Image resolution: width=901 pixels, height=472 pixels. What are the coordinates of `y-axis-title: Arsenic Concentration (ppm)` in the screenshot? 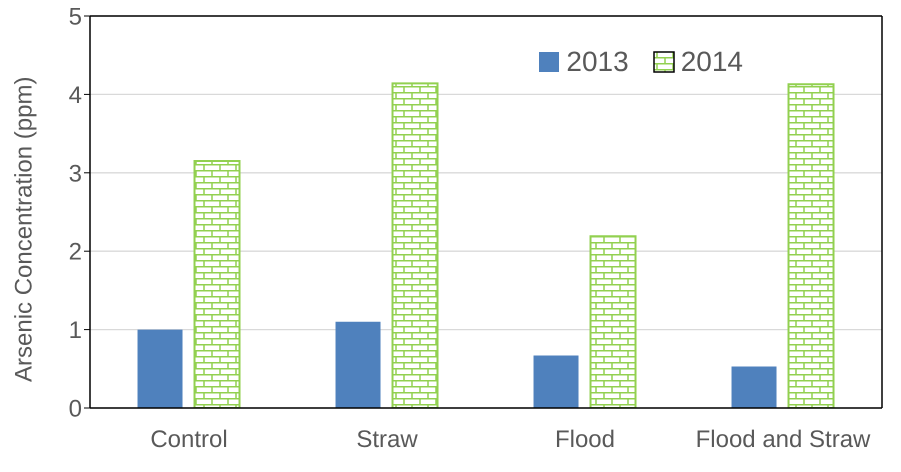 It's located at (24, 229).